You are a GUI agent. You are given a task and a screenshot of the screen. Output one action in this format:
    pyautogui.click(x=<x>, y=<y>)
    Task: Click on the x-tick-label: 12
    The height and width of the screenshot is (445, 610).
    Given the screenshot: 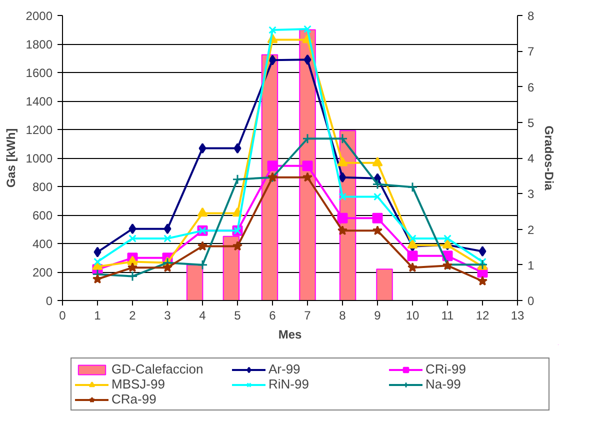 What is the action you would take?
    pyautogui.click(x=483, y=315)
    